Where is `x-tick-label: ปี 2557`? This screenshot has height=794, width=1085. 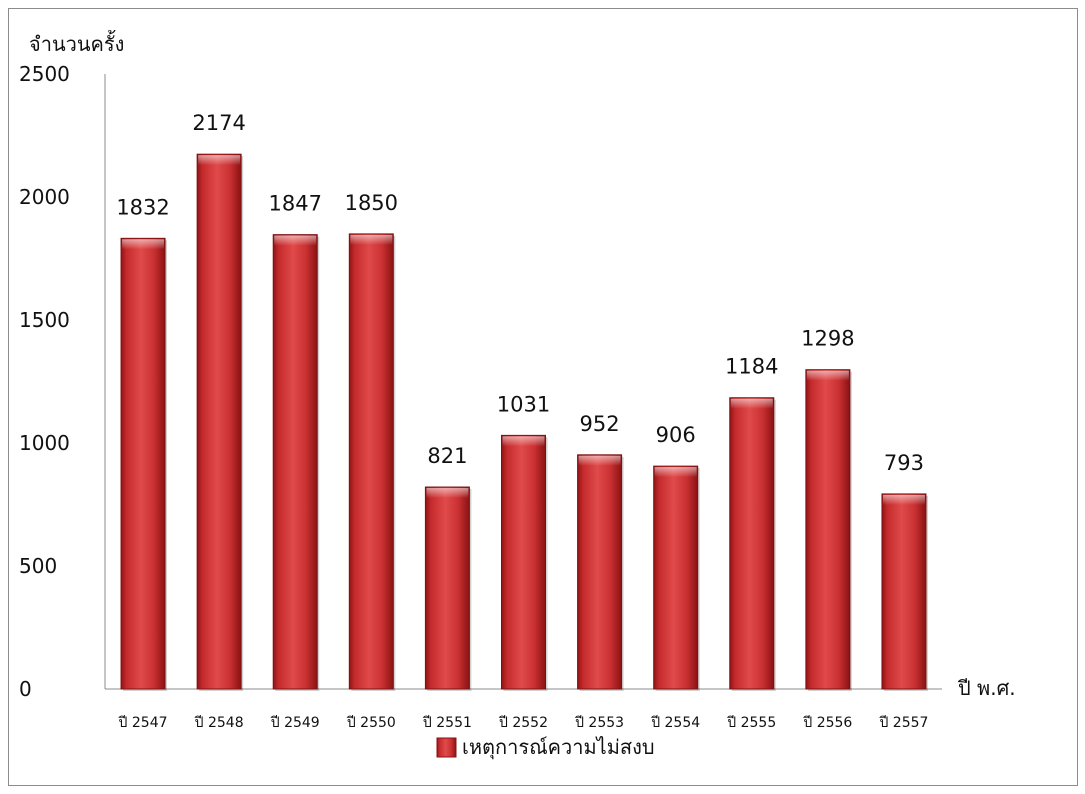
x-tick-label: ปี 2557 is located at coordinates (903, 723).